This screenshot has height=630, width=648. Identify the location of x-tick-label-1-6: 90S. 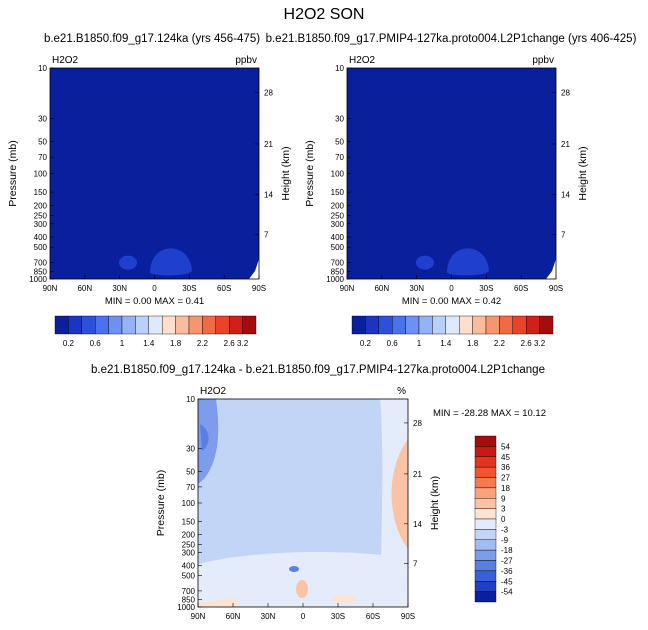
(259, 288).